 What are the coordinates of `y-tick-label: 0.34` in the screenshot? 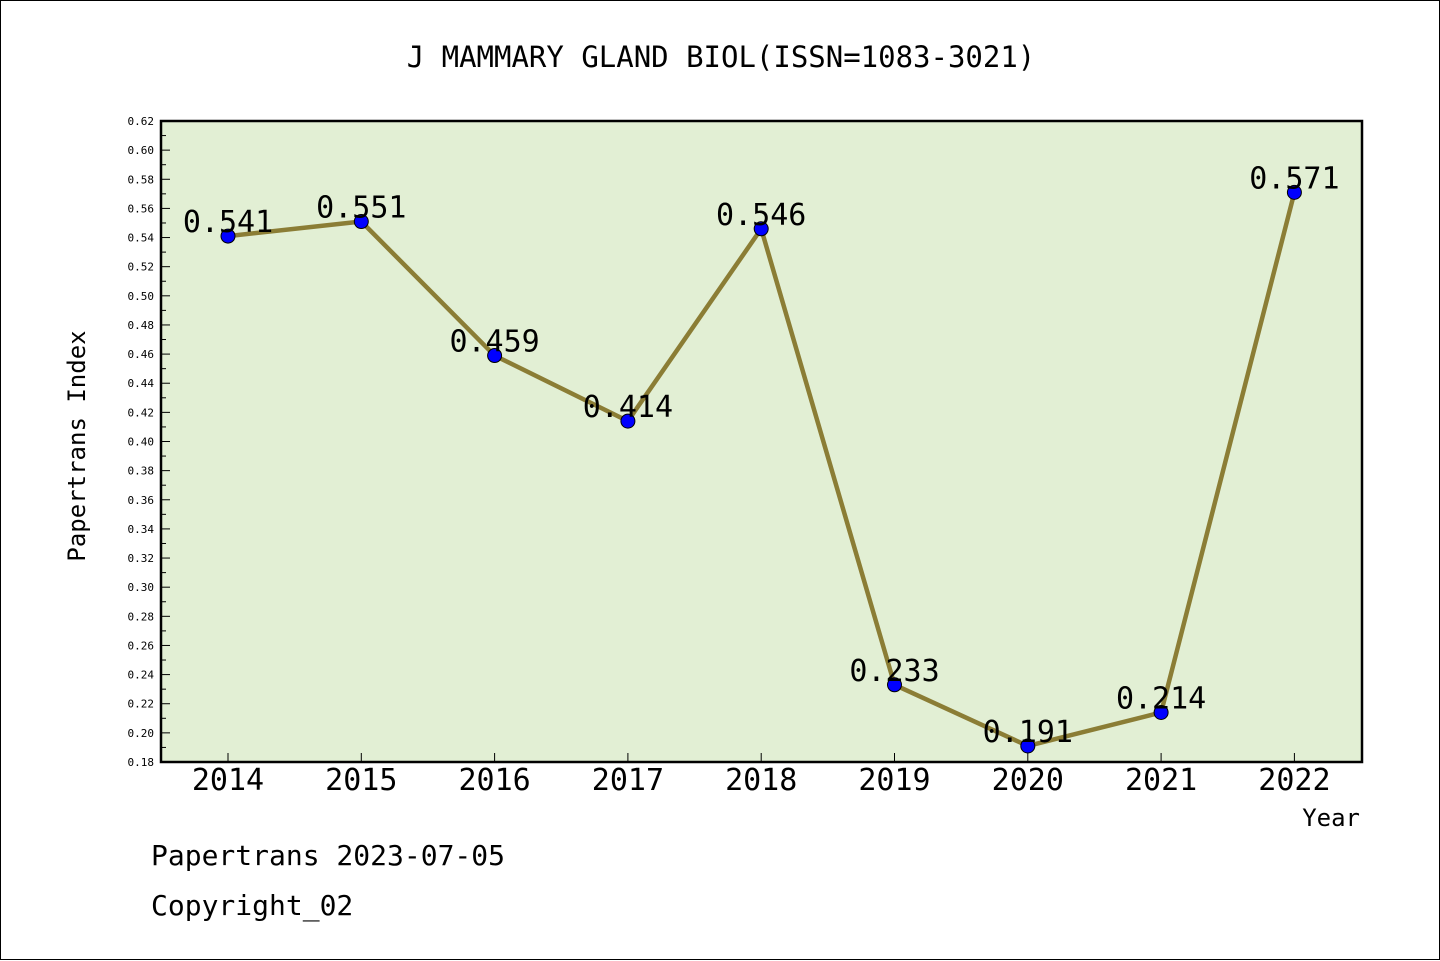 It's located at (141, 529).